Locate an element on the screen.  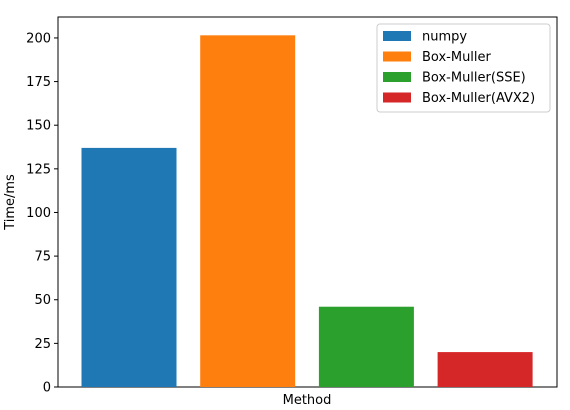
legend-label: numpy is located at coordinates (444, 37).